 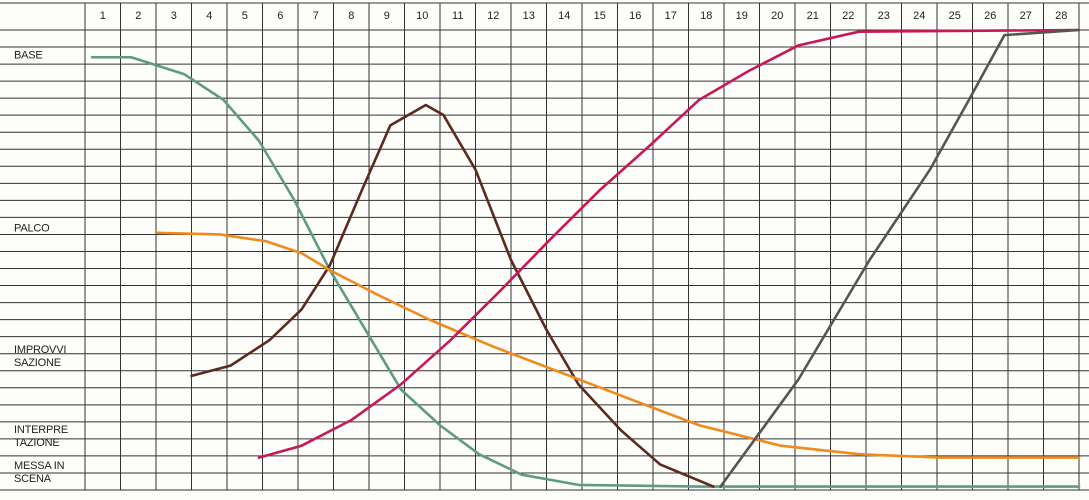 I want to click on y-tick-label: IMPROVVI SAZIONE, so click(x=40, y=357).